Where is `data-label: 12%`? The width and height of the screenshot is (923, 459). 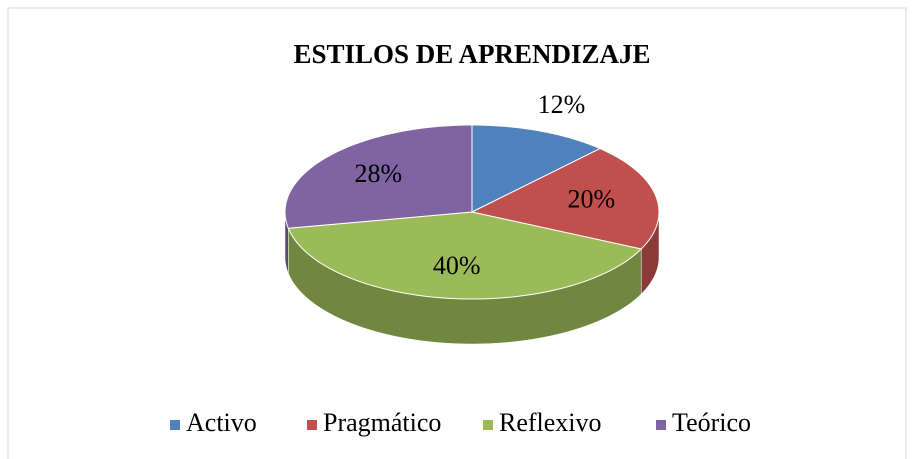 data-label: 12% is located at coordinates (562, 104).